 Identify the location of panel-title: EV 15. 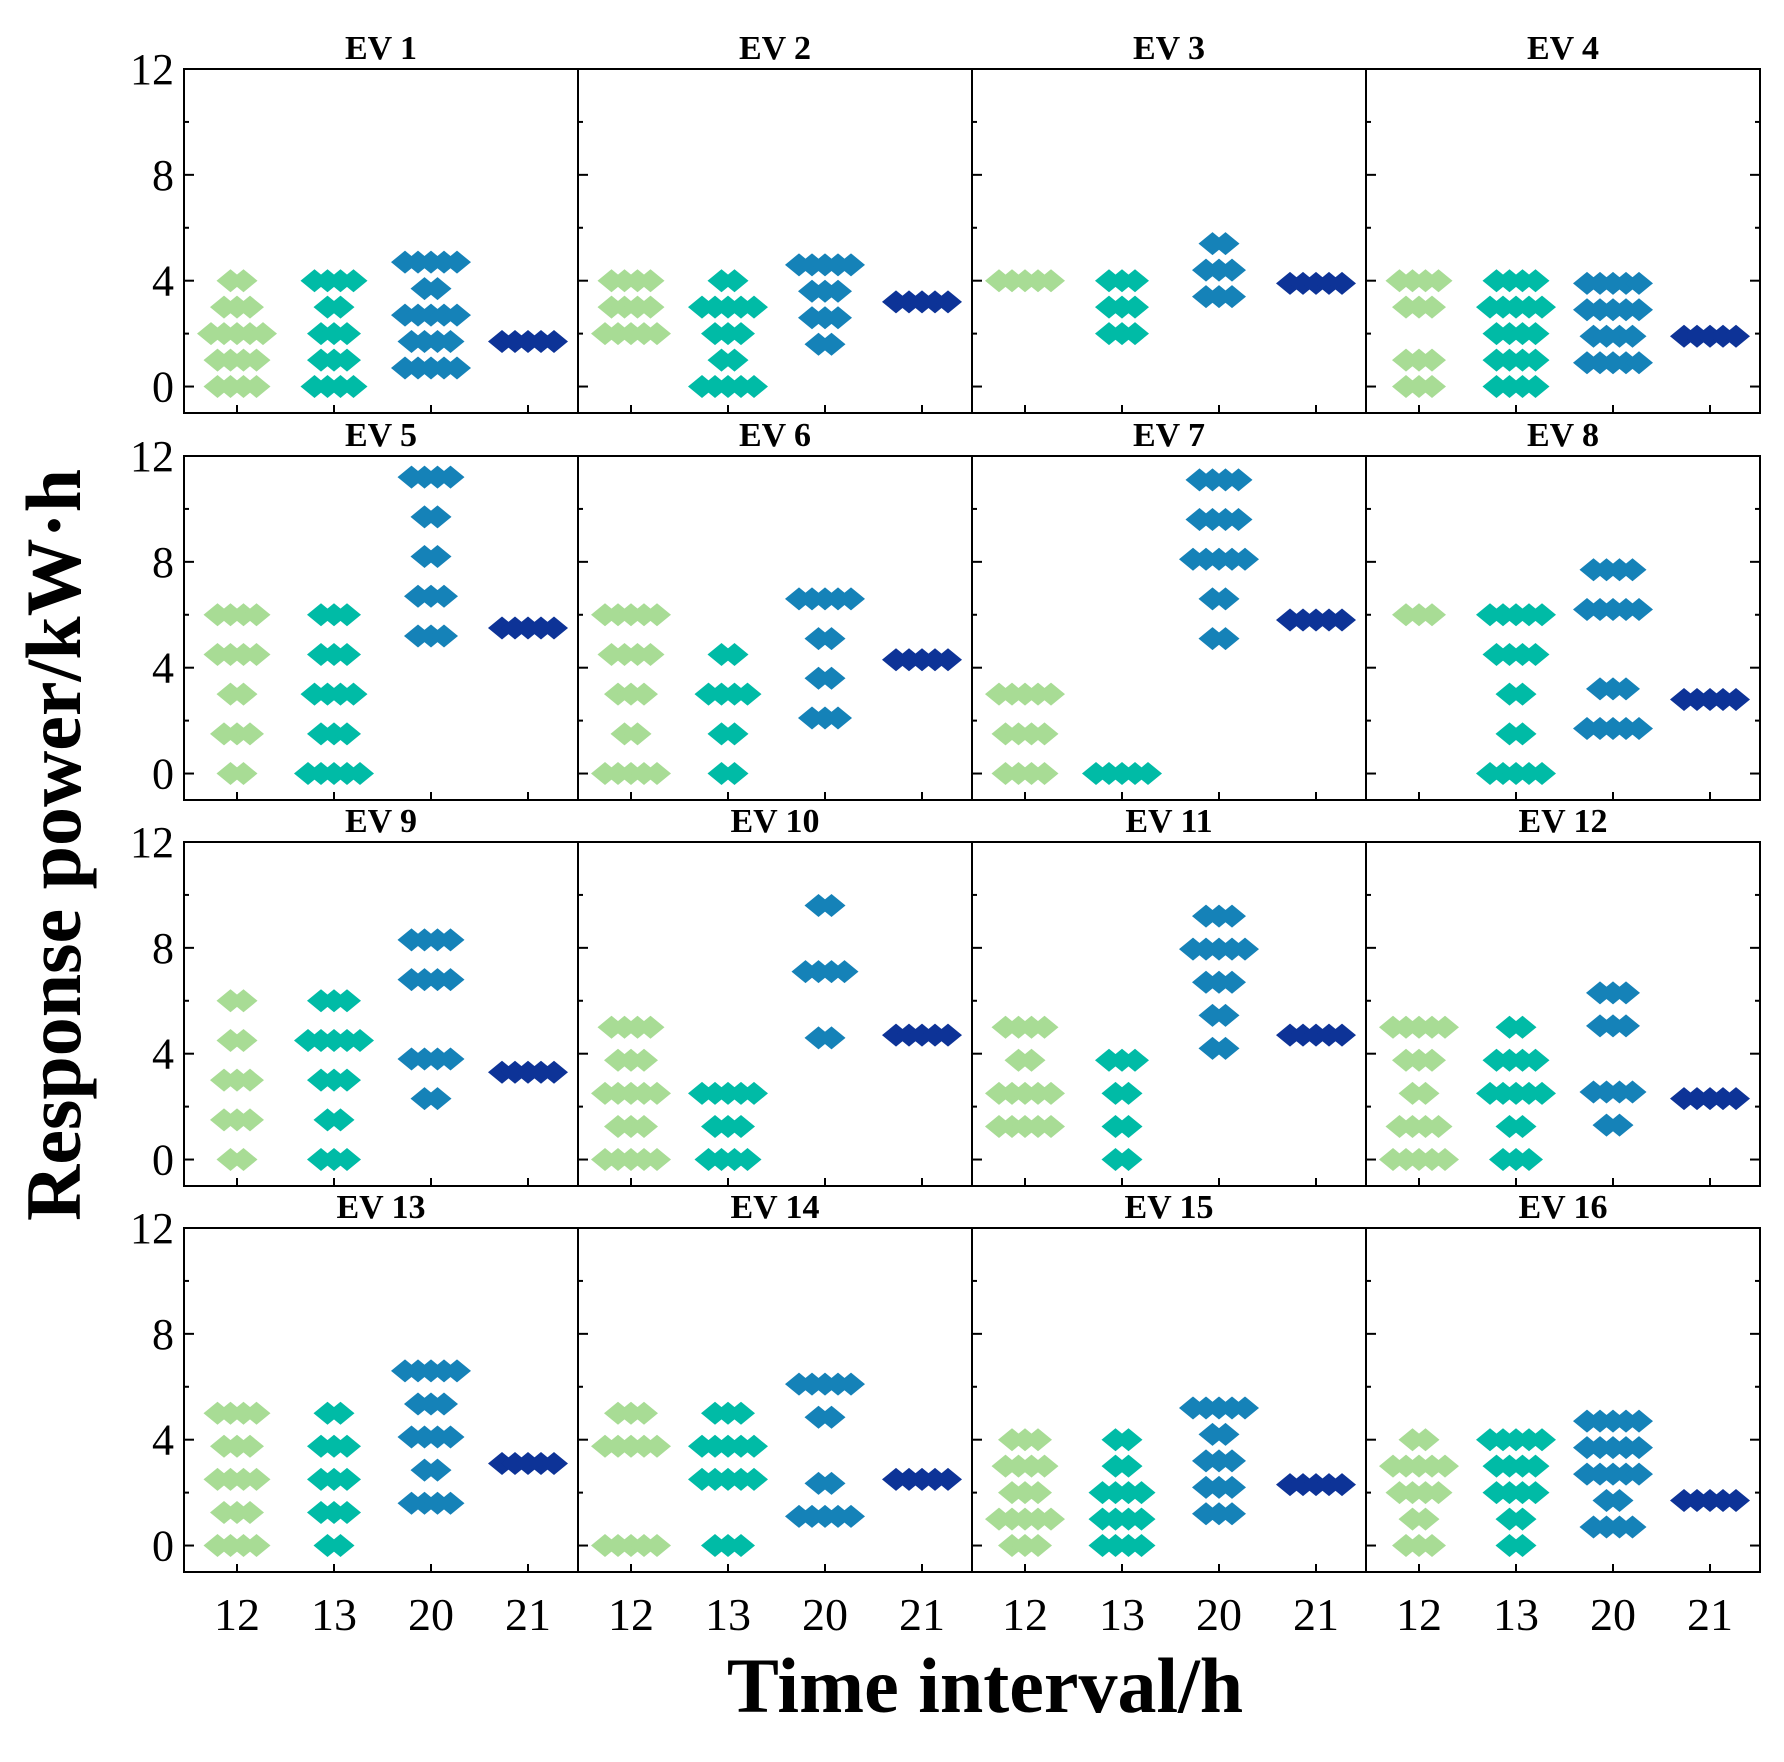
(1168, 1207).